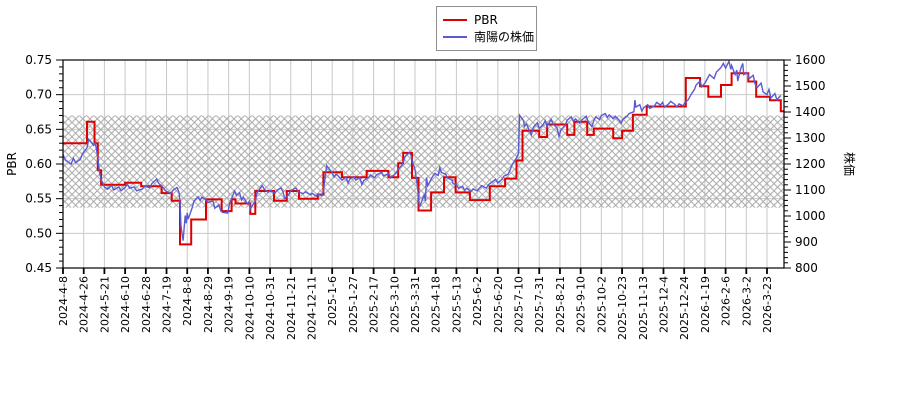 The image size is (900, 400). I want to click on stock-price-line-swatch, so click(455, 36).